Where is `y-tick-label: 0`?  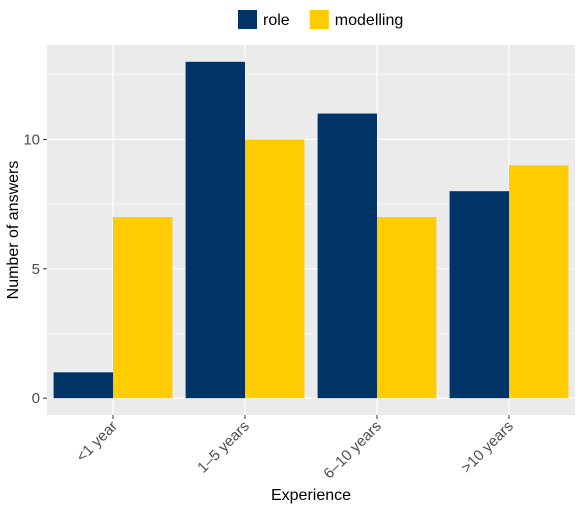 y-tick-label: 0 is located at coordinates (36, 398).